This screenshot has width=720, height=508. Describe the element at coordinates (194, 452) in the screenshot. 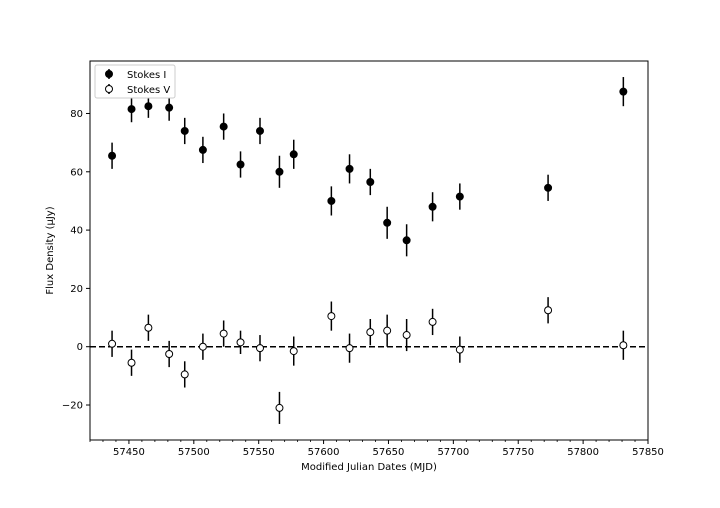

I see `x-tick-label: 57500` at that location.